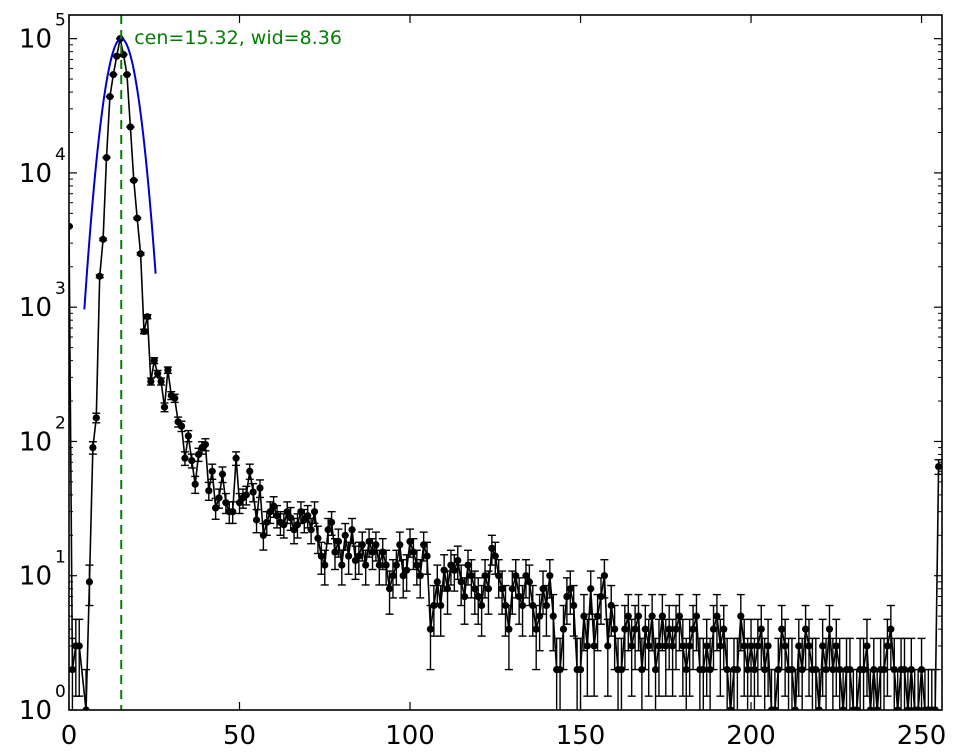 The width and height of the screenshot is (965, 756). I want to click on x-tick-label: 200, so click(751, 736).